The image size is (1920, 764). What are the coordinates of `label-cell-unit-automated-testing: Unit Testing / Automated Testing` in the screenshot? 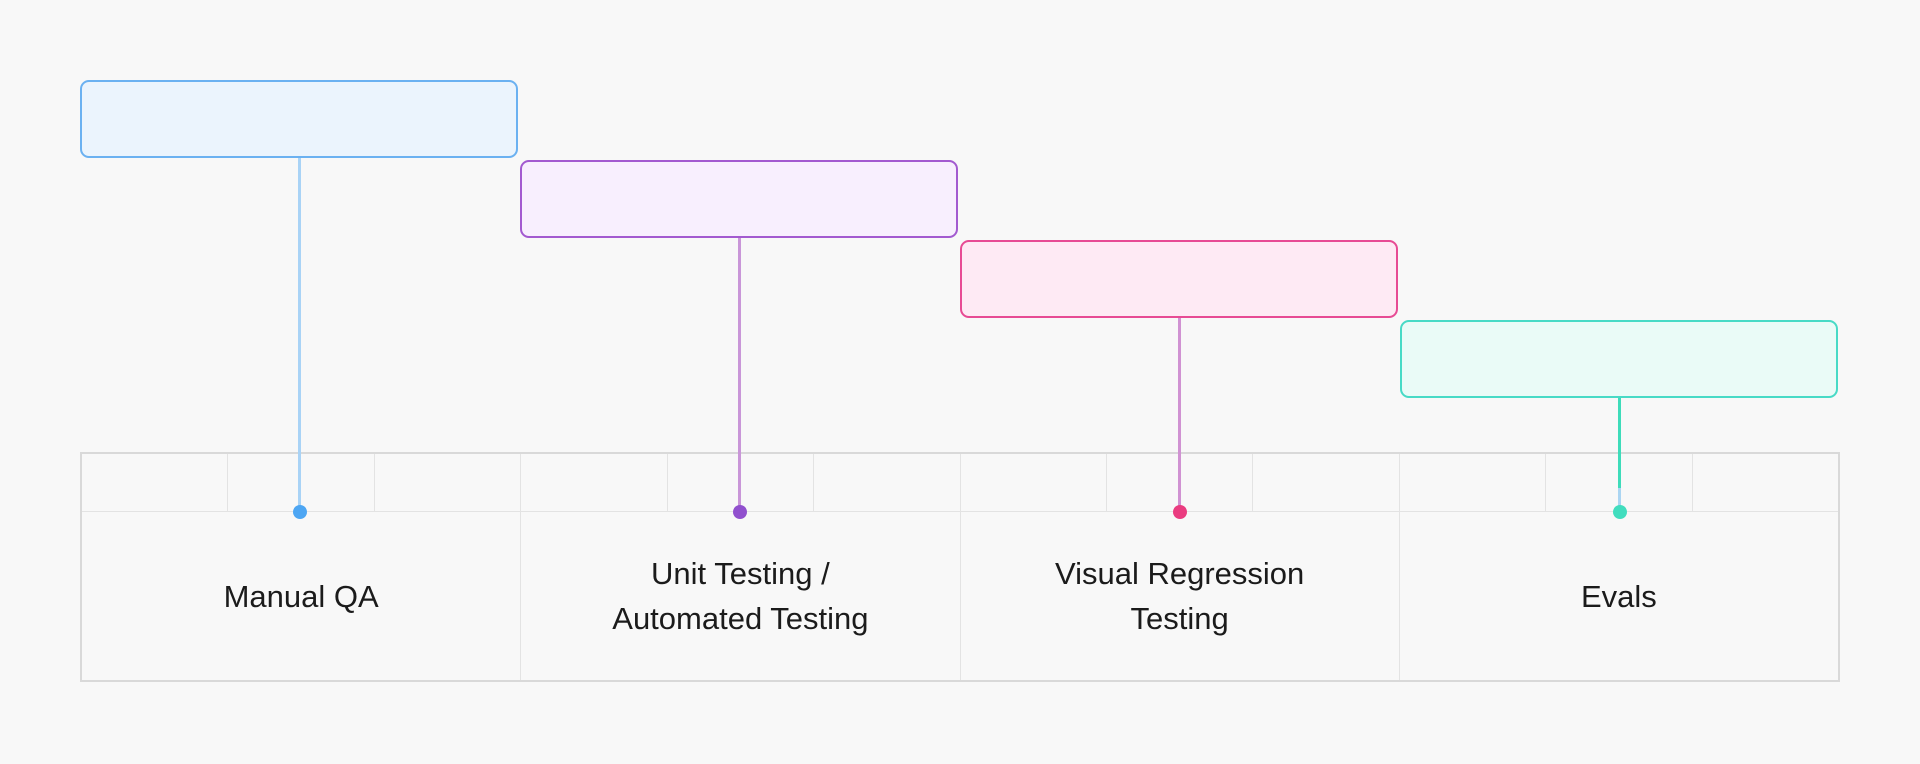 It's located at (741, 596).